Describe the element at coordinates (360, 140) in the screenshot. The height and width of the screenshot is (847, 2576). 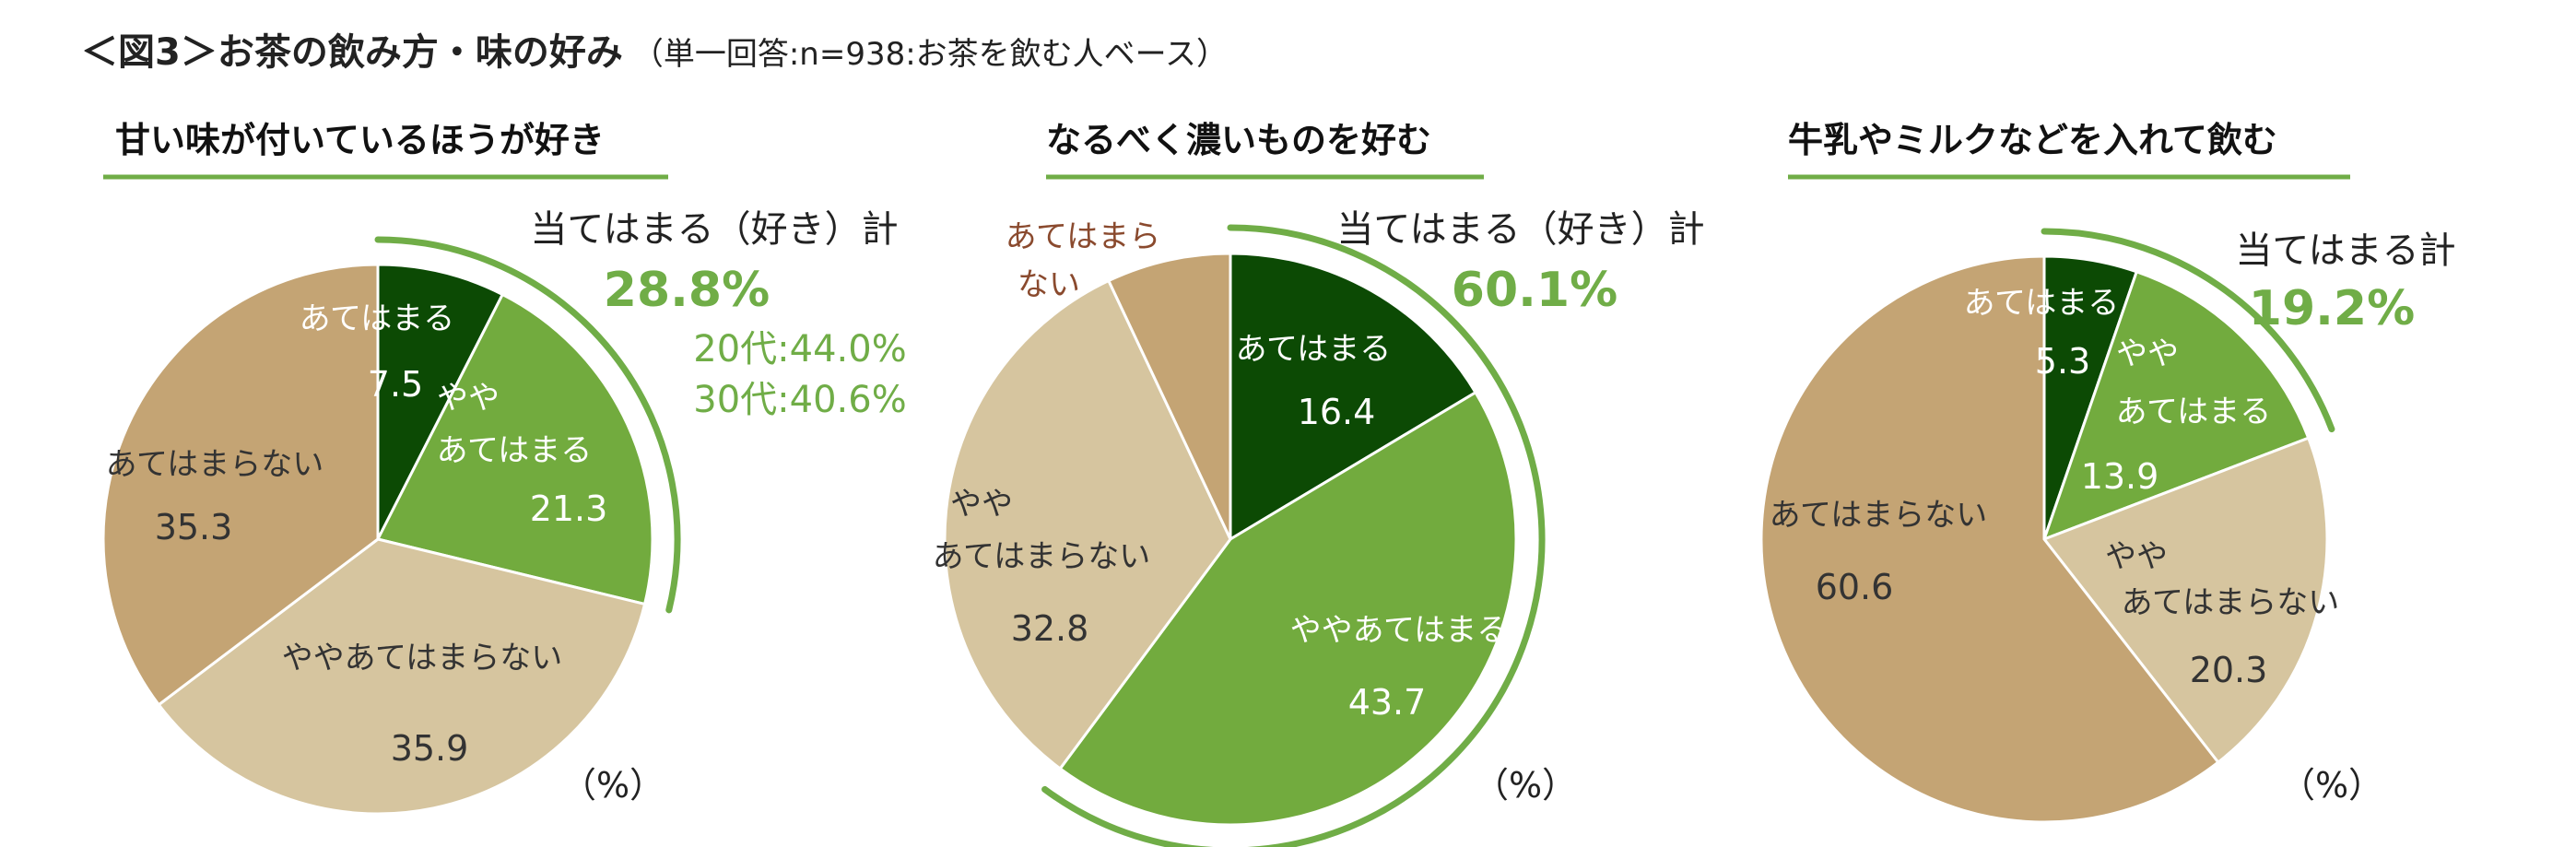
I see `chart-title-1: 甘い味が付いているほうが好き` at that location.